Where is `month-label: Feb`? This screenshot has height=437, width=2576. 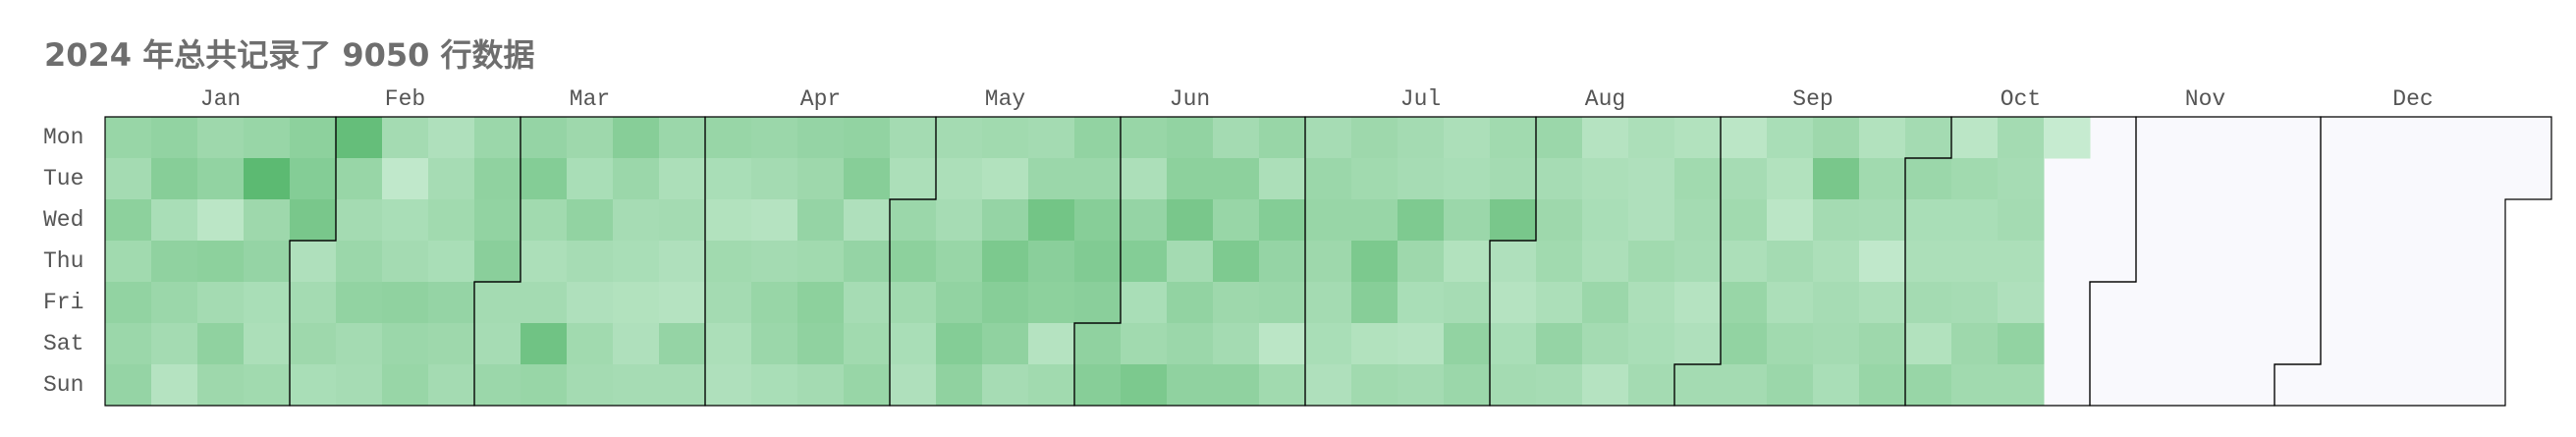 month-label: Feb is located at coordinates (405, 99).